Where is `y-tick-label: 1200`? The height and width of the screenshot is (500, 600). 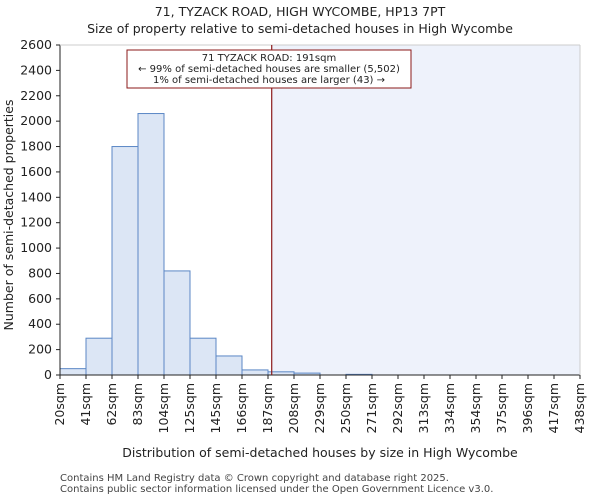 y-tick-label: 1200 is located at coordinates (36, 222).